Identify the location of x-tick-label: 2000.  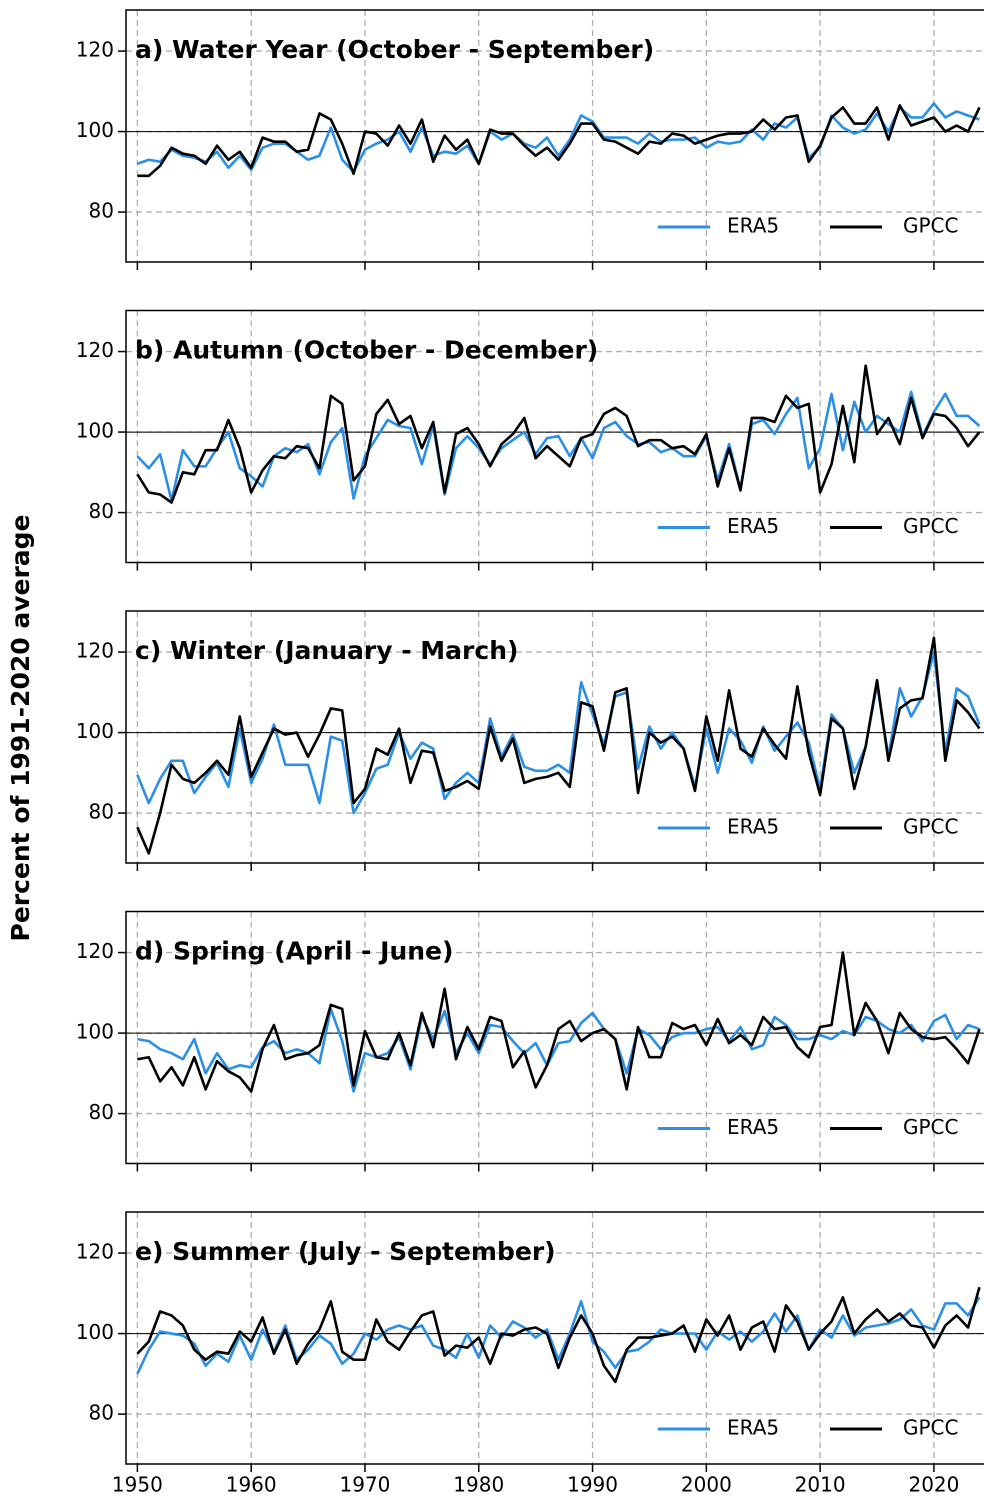
(706, 1485).